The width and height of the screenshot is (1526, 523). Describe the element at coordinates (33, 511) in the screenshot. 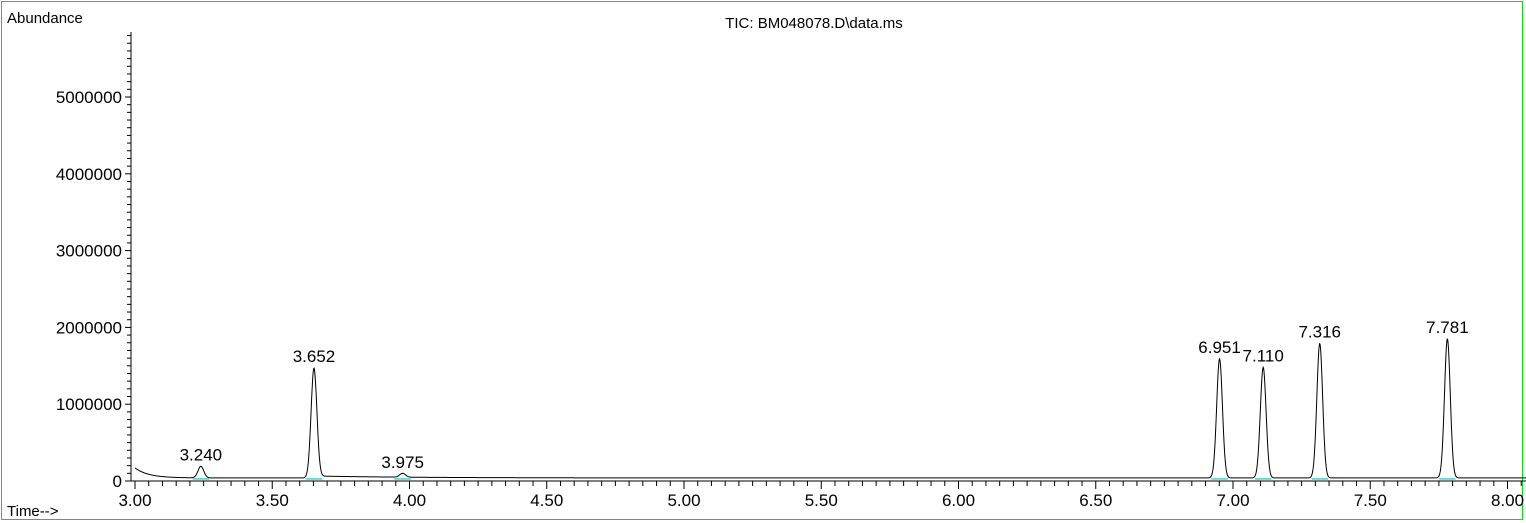

I see `x-axis-label: Time-->` at that location.